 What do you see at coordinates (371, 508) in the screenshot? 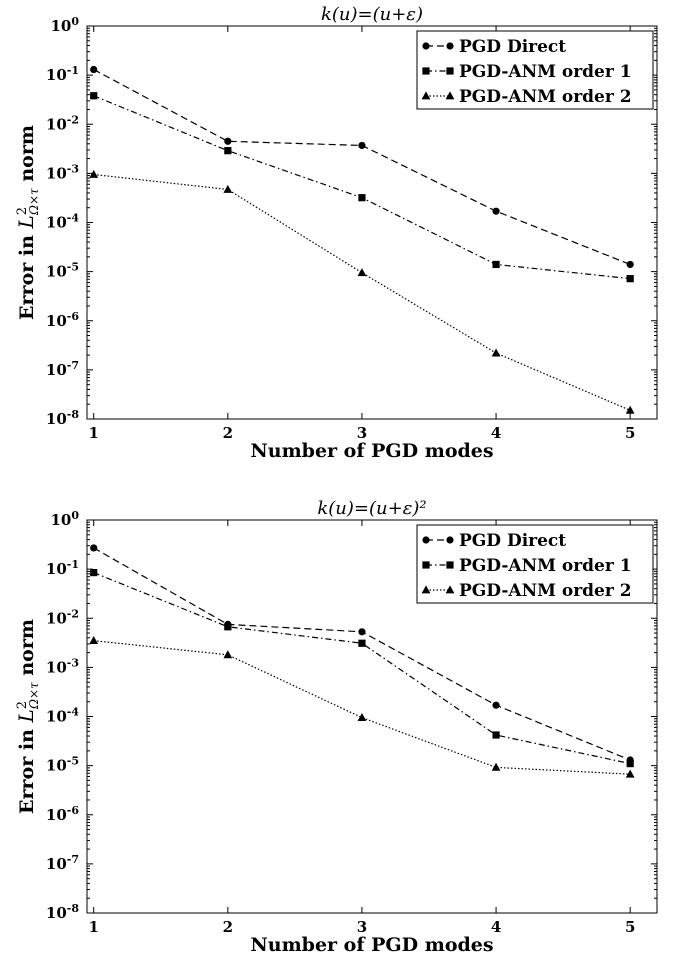
I see `chart-title: k(u)=(u+ε)²` at bounding box center [371, 508].